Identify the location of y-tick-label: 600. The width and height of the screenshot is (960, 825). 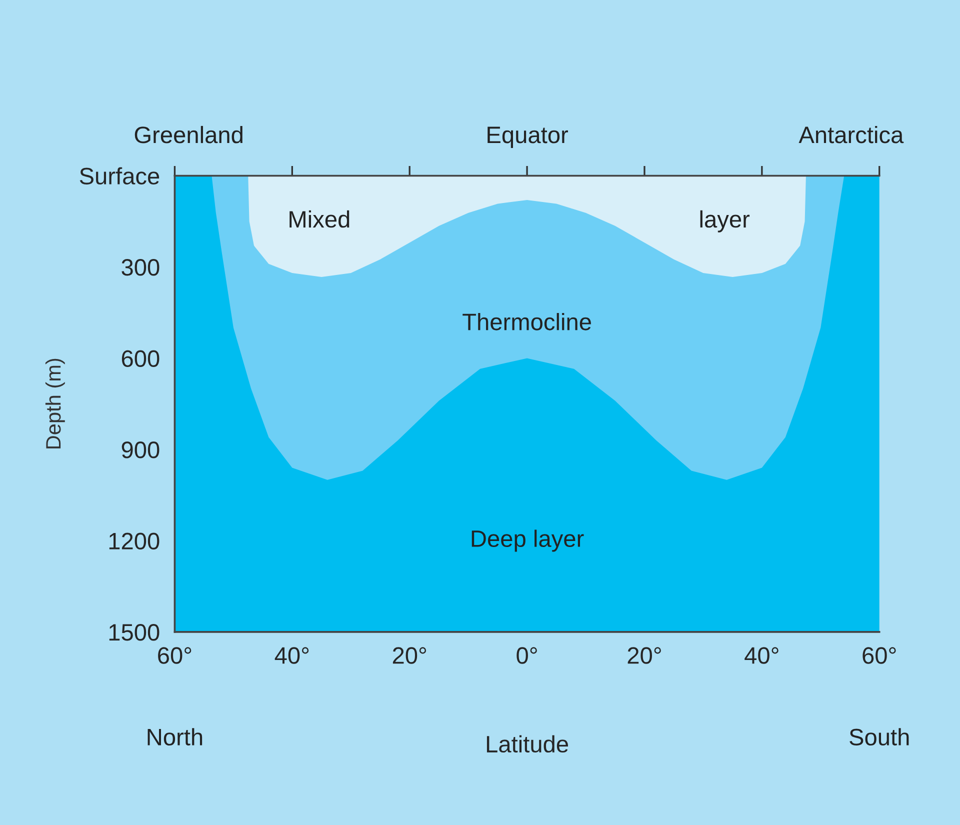
(141, 359).